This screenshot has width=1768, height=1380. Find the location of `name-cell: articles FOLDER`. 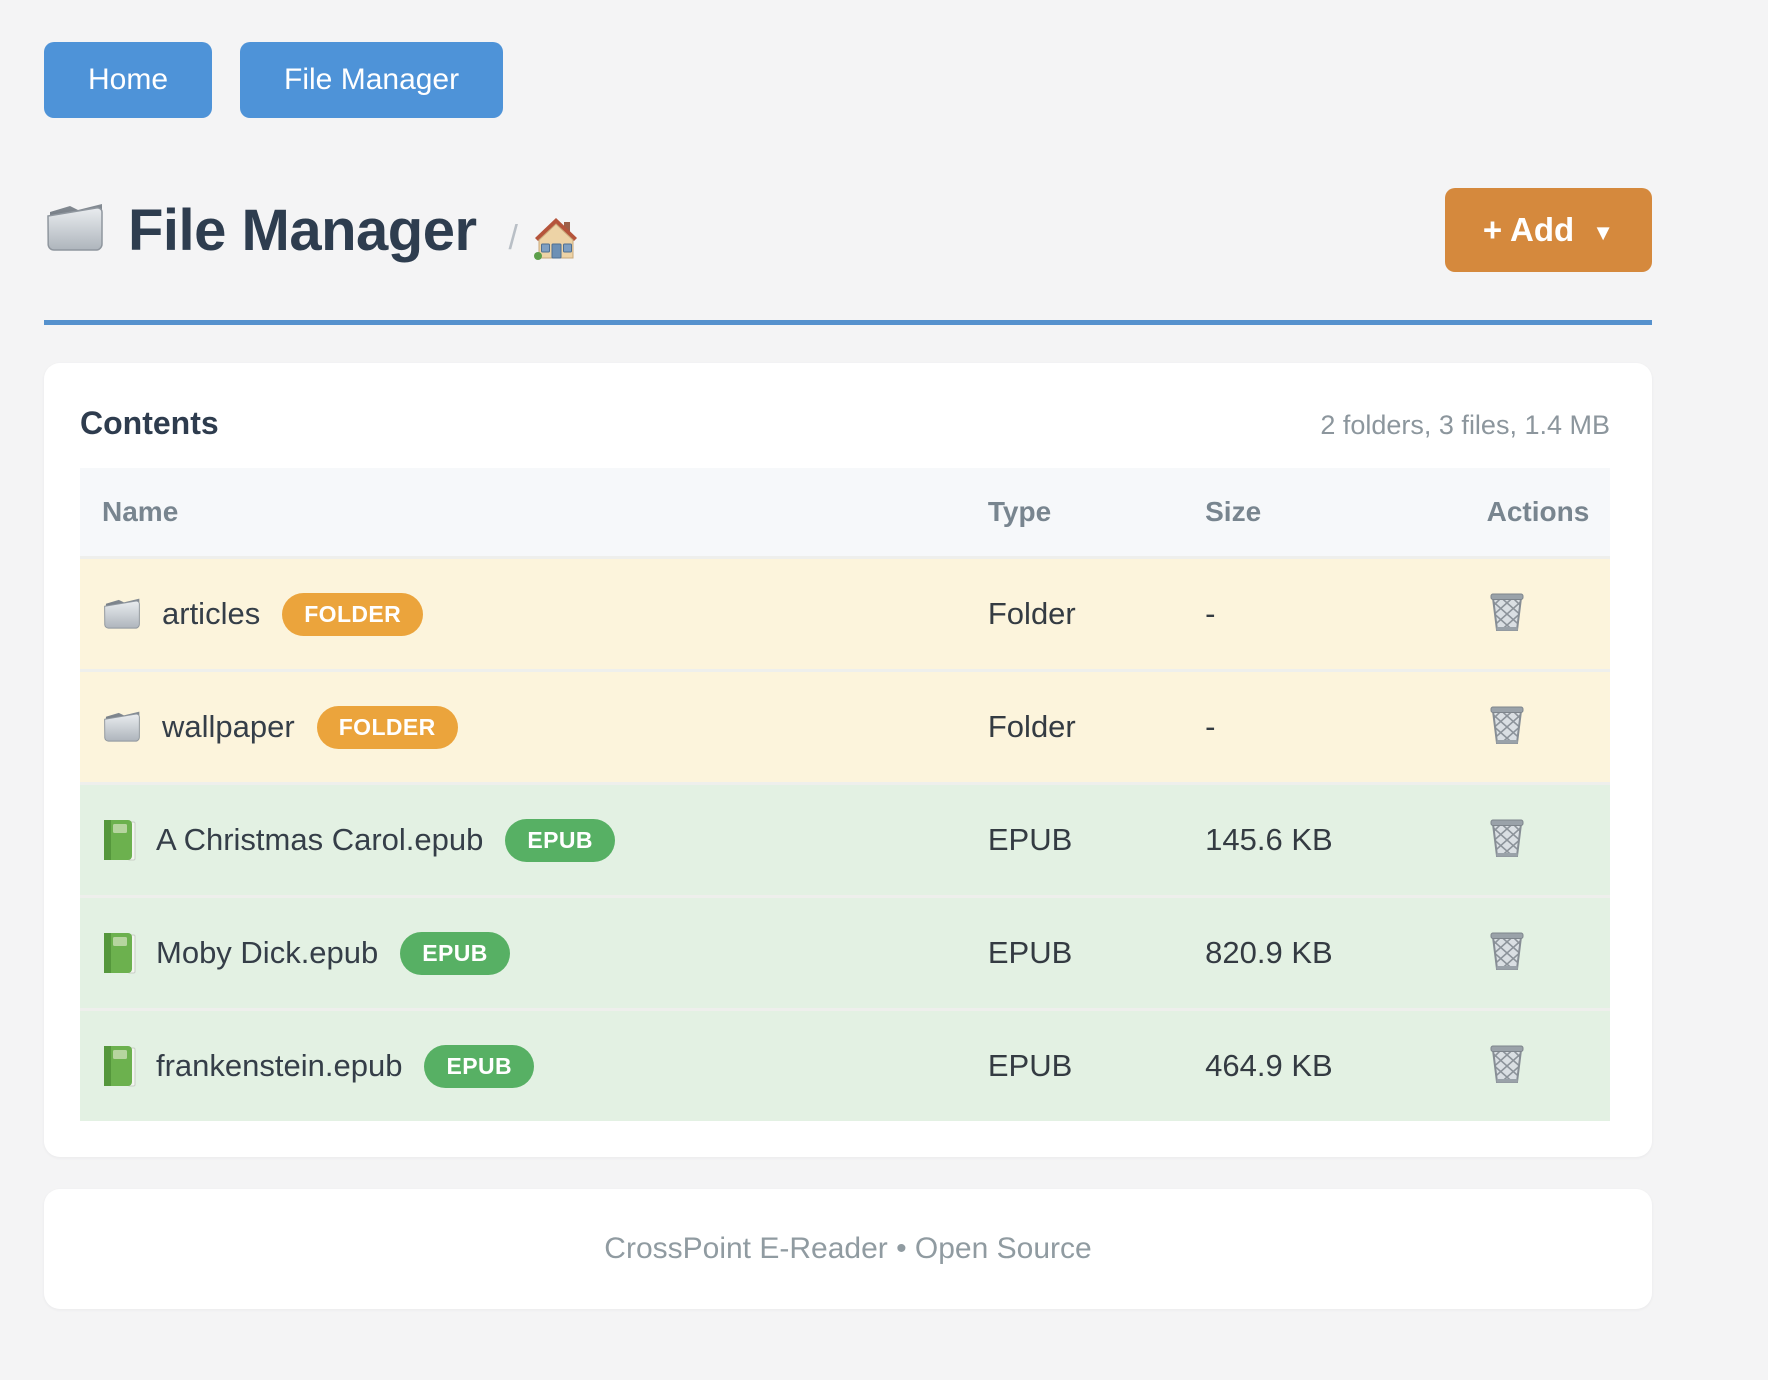

name-cell: articles FOLDER is located at coordinates (534, 614).